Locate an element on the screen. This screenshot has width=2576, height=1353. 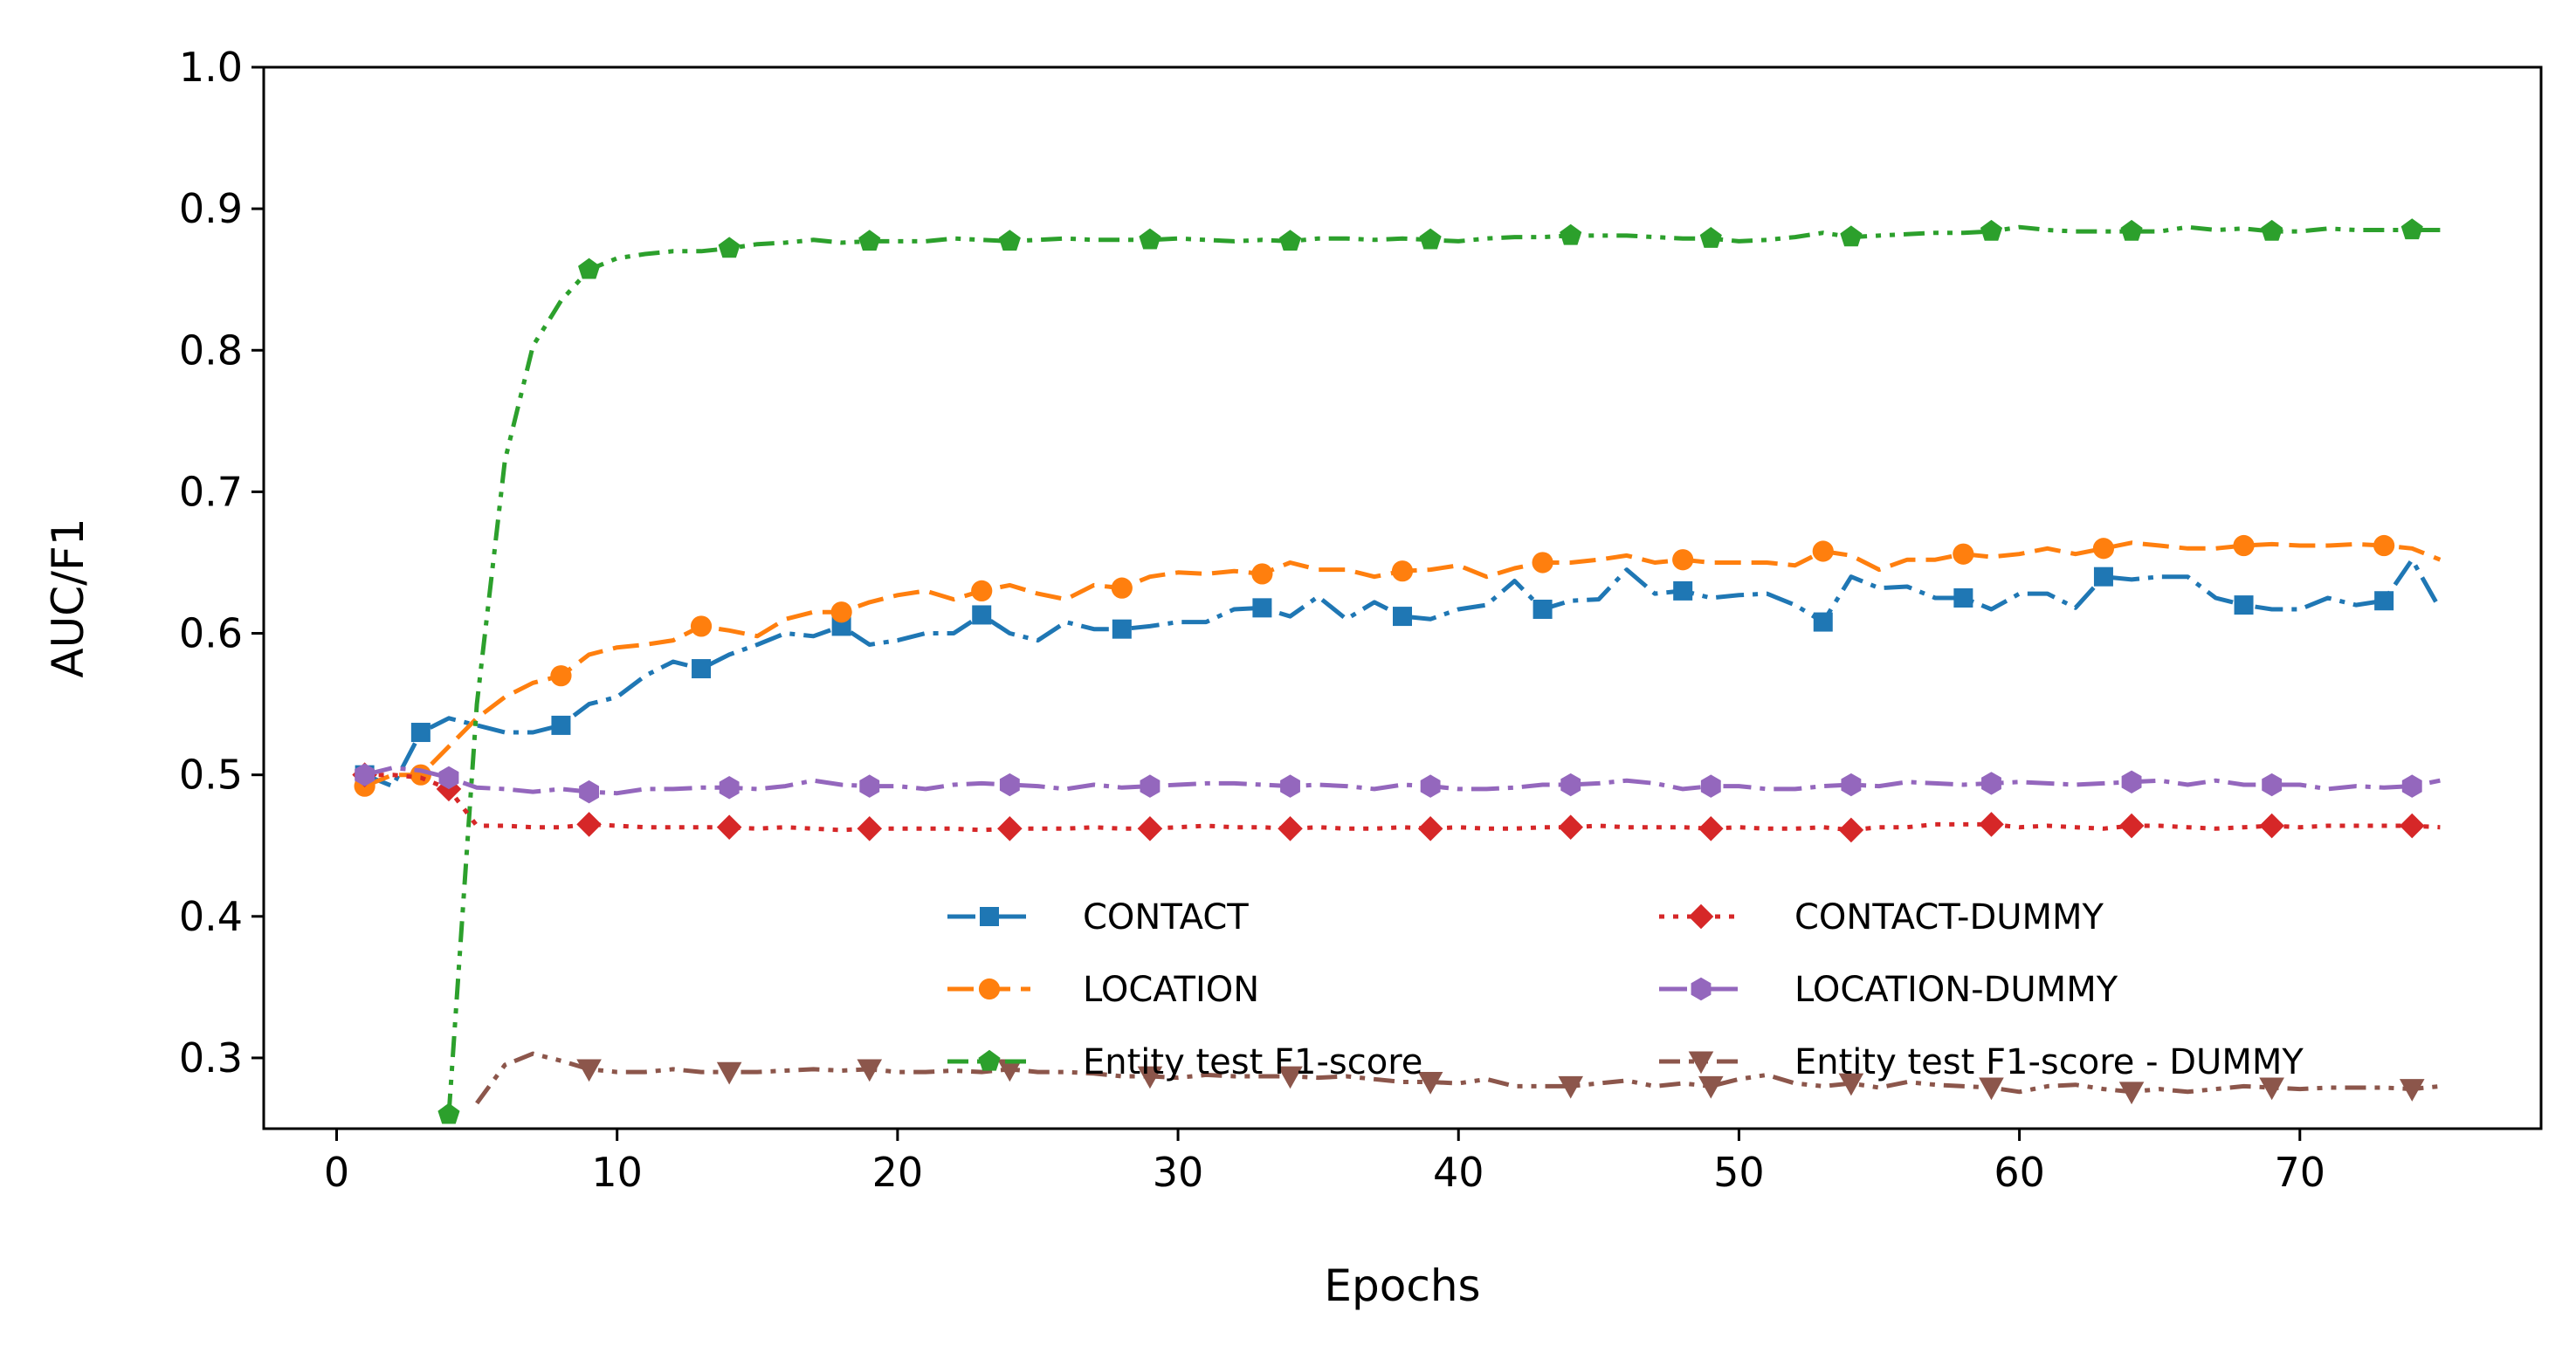
legend-item: CONTACT is located at coordinates (1098, 917).